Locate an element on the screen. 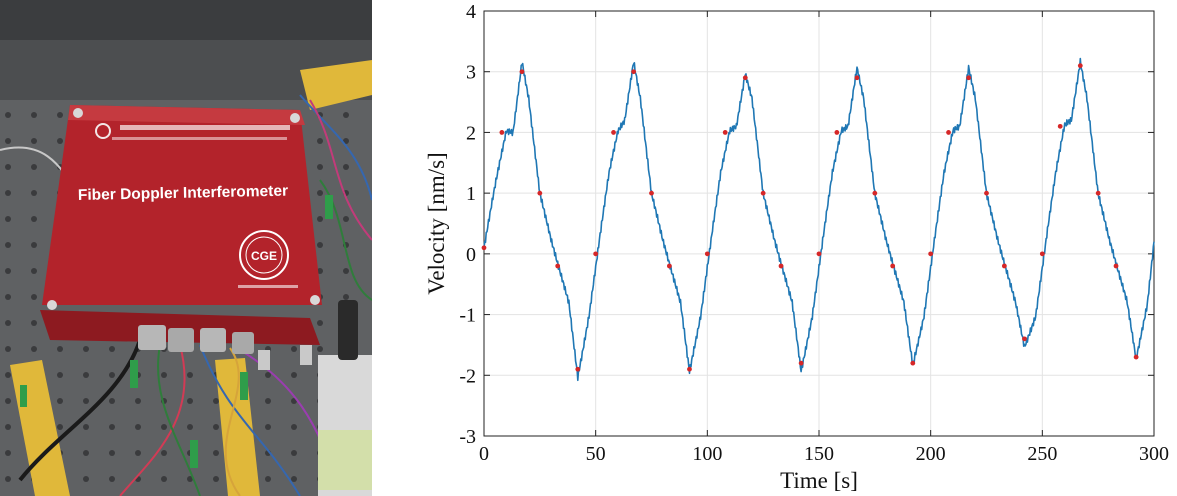 This screenshot has height=496, width=1177. y-tick-label: 0 is located at coordinates (471, 255).